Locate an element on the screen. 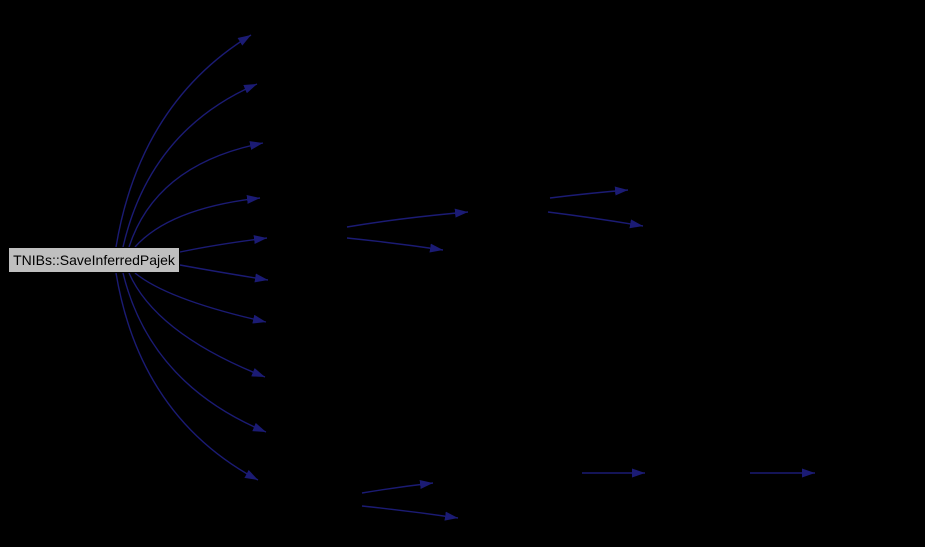 This screenshot has height=547, width=925. graph-node-label: TNIBs::SaveInferredPajek is located at coordinates (94, 260).